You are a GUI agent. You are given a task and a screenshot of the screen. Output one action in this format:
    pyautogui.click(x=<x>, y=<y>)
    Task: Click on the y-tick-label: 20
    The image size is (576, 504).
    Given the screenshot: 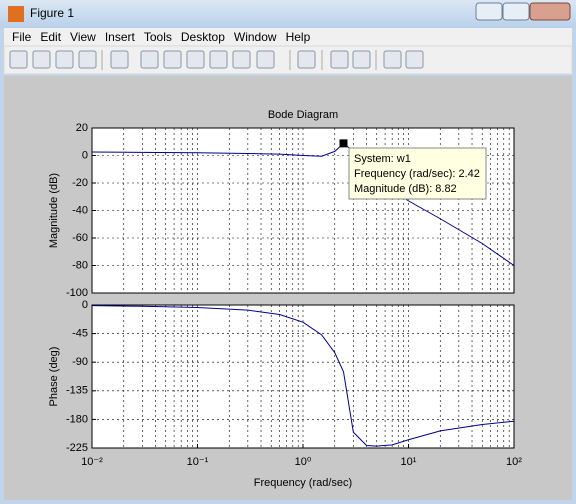 What is the action you would take?
    pyautogui.click(x=82, y=128)
    